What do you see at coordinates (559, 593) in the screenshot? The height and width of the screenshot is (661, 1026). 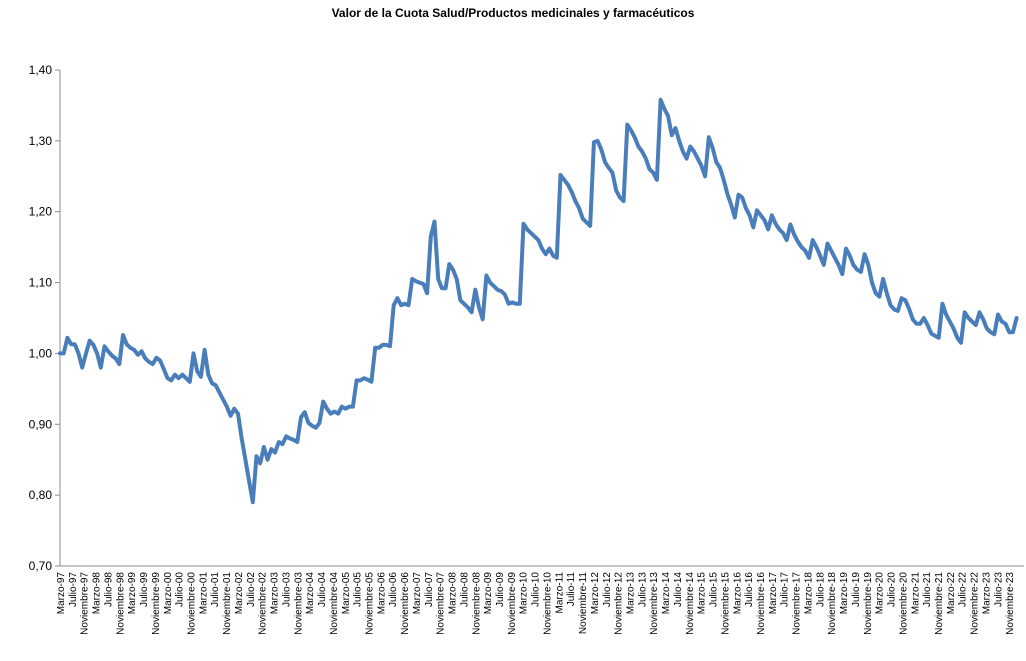 I see `x-tick-label: Marzo-11` at bounding box center [559, 593].